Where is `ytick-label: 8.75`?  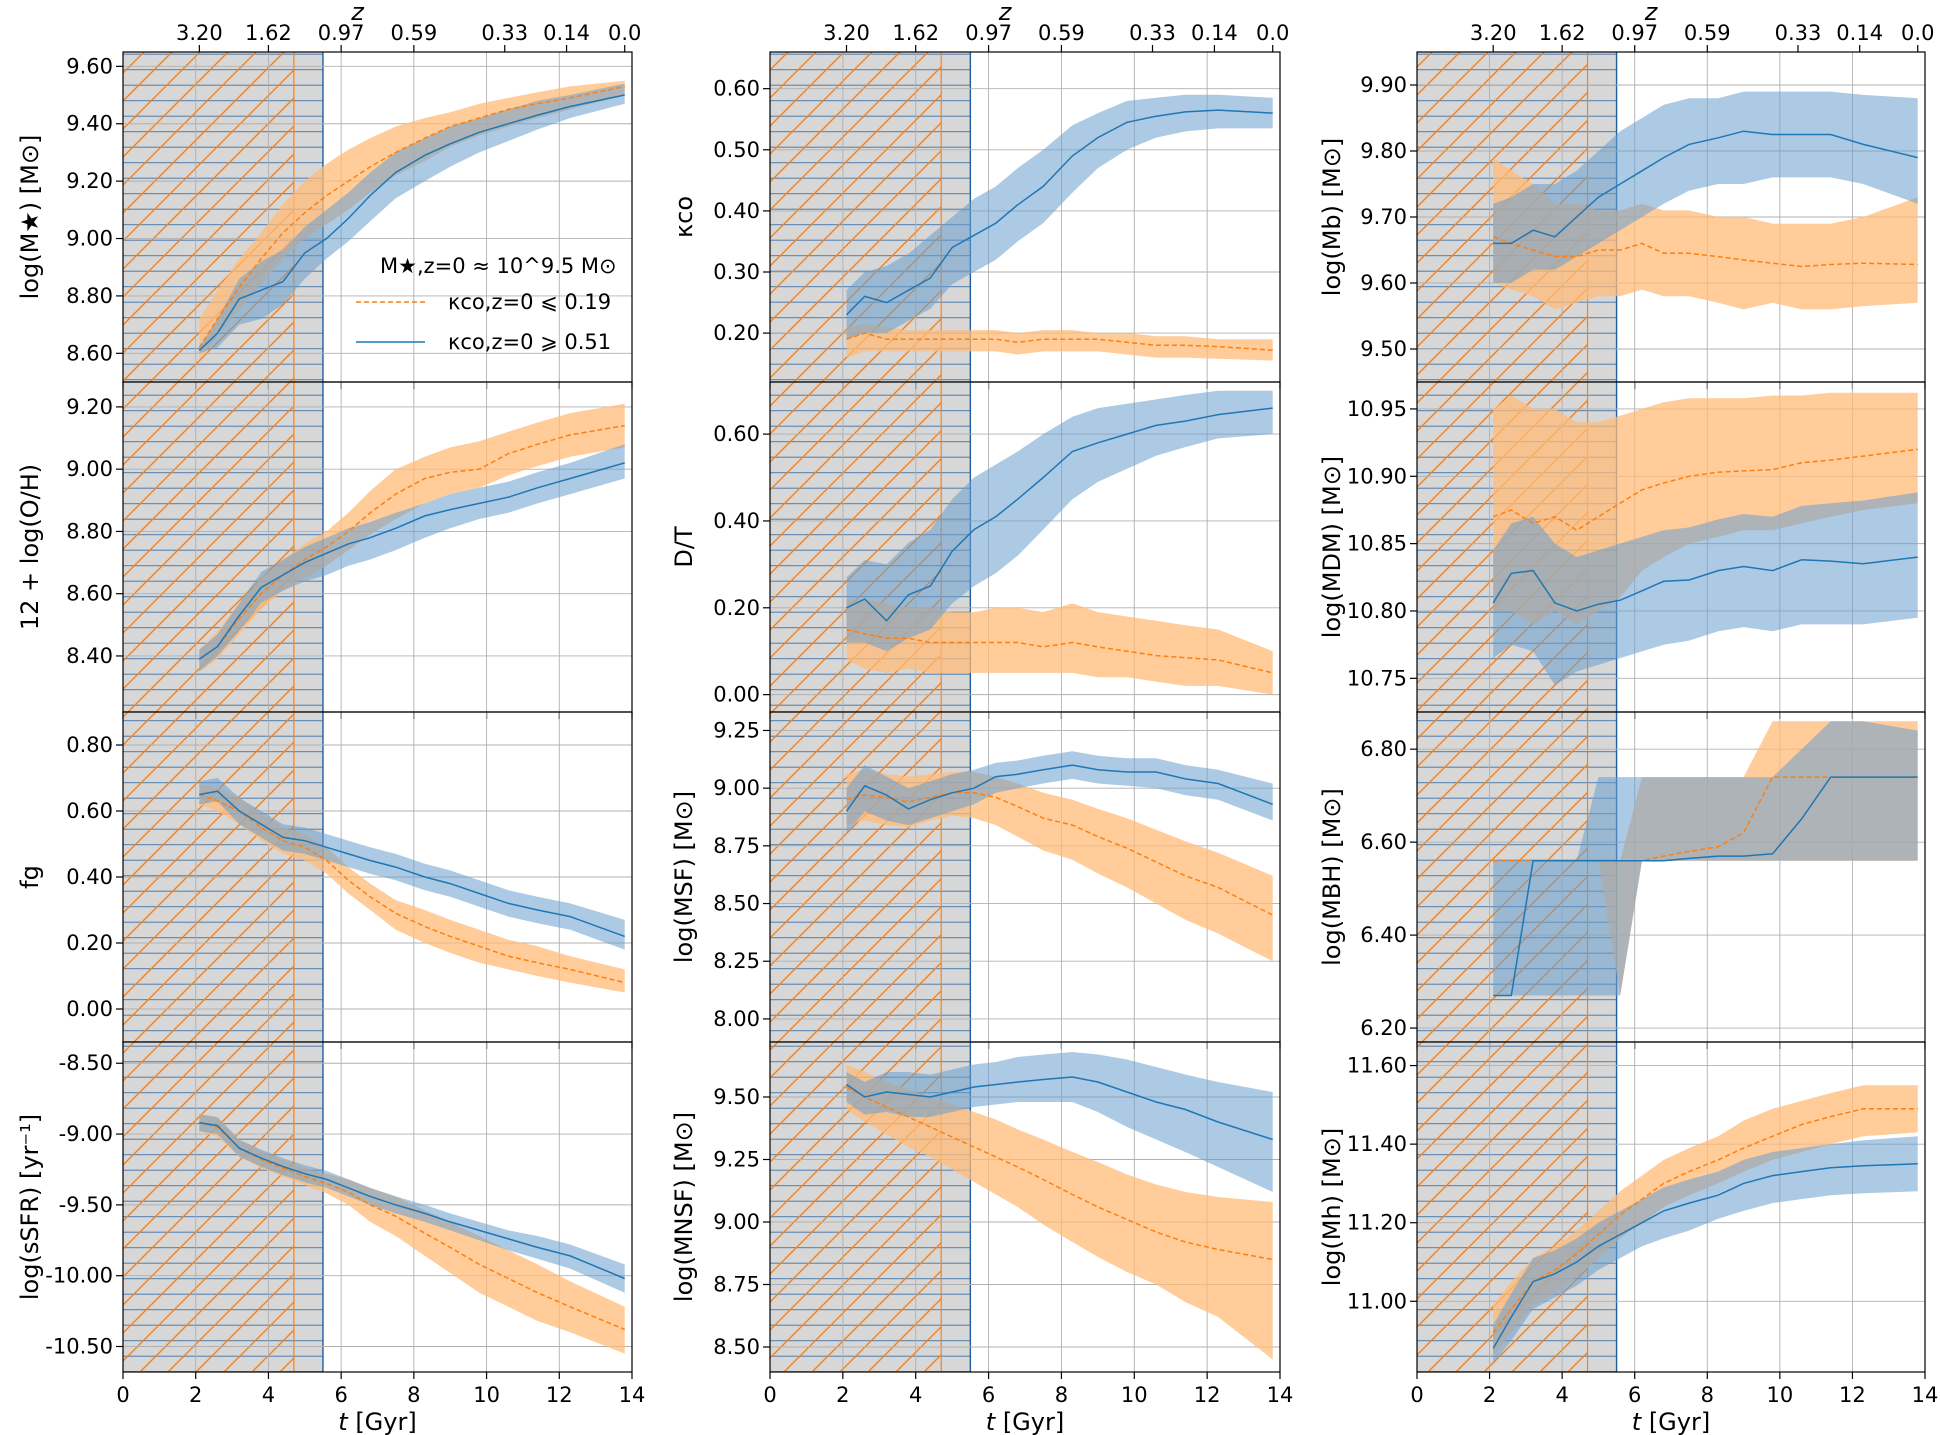 ytick-label: 8.75 is located at coordinates (736, 1285).